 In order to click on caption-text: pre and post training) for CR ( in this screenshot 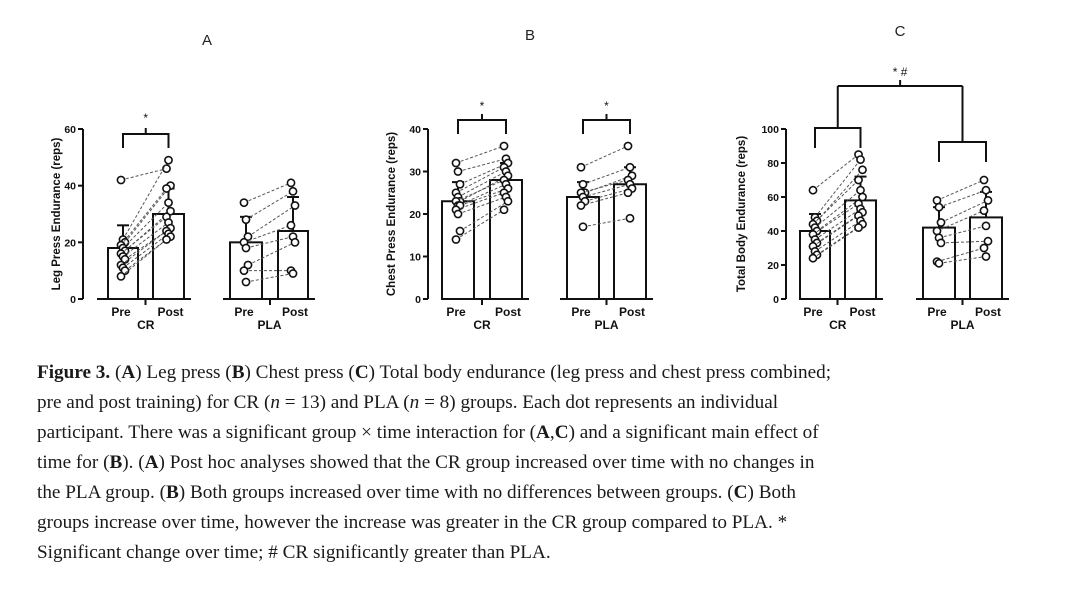, I will do `click(154, 402)`.